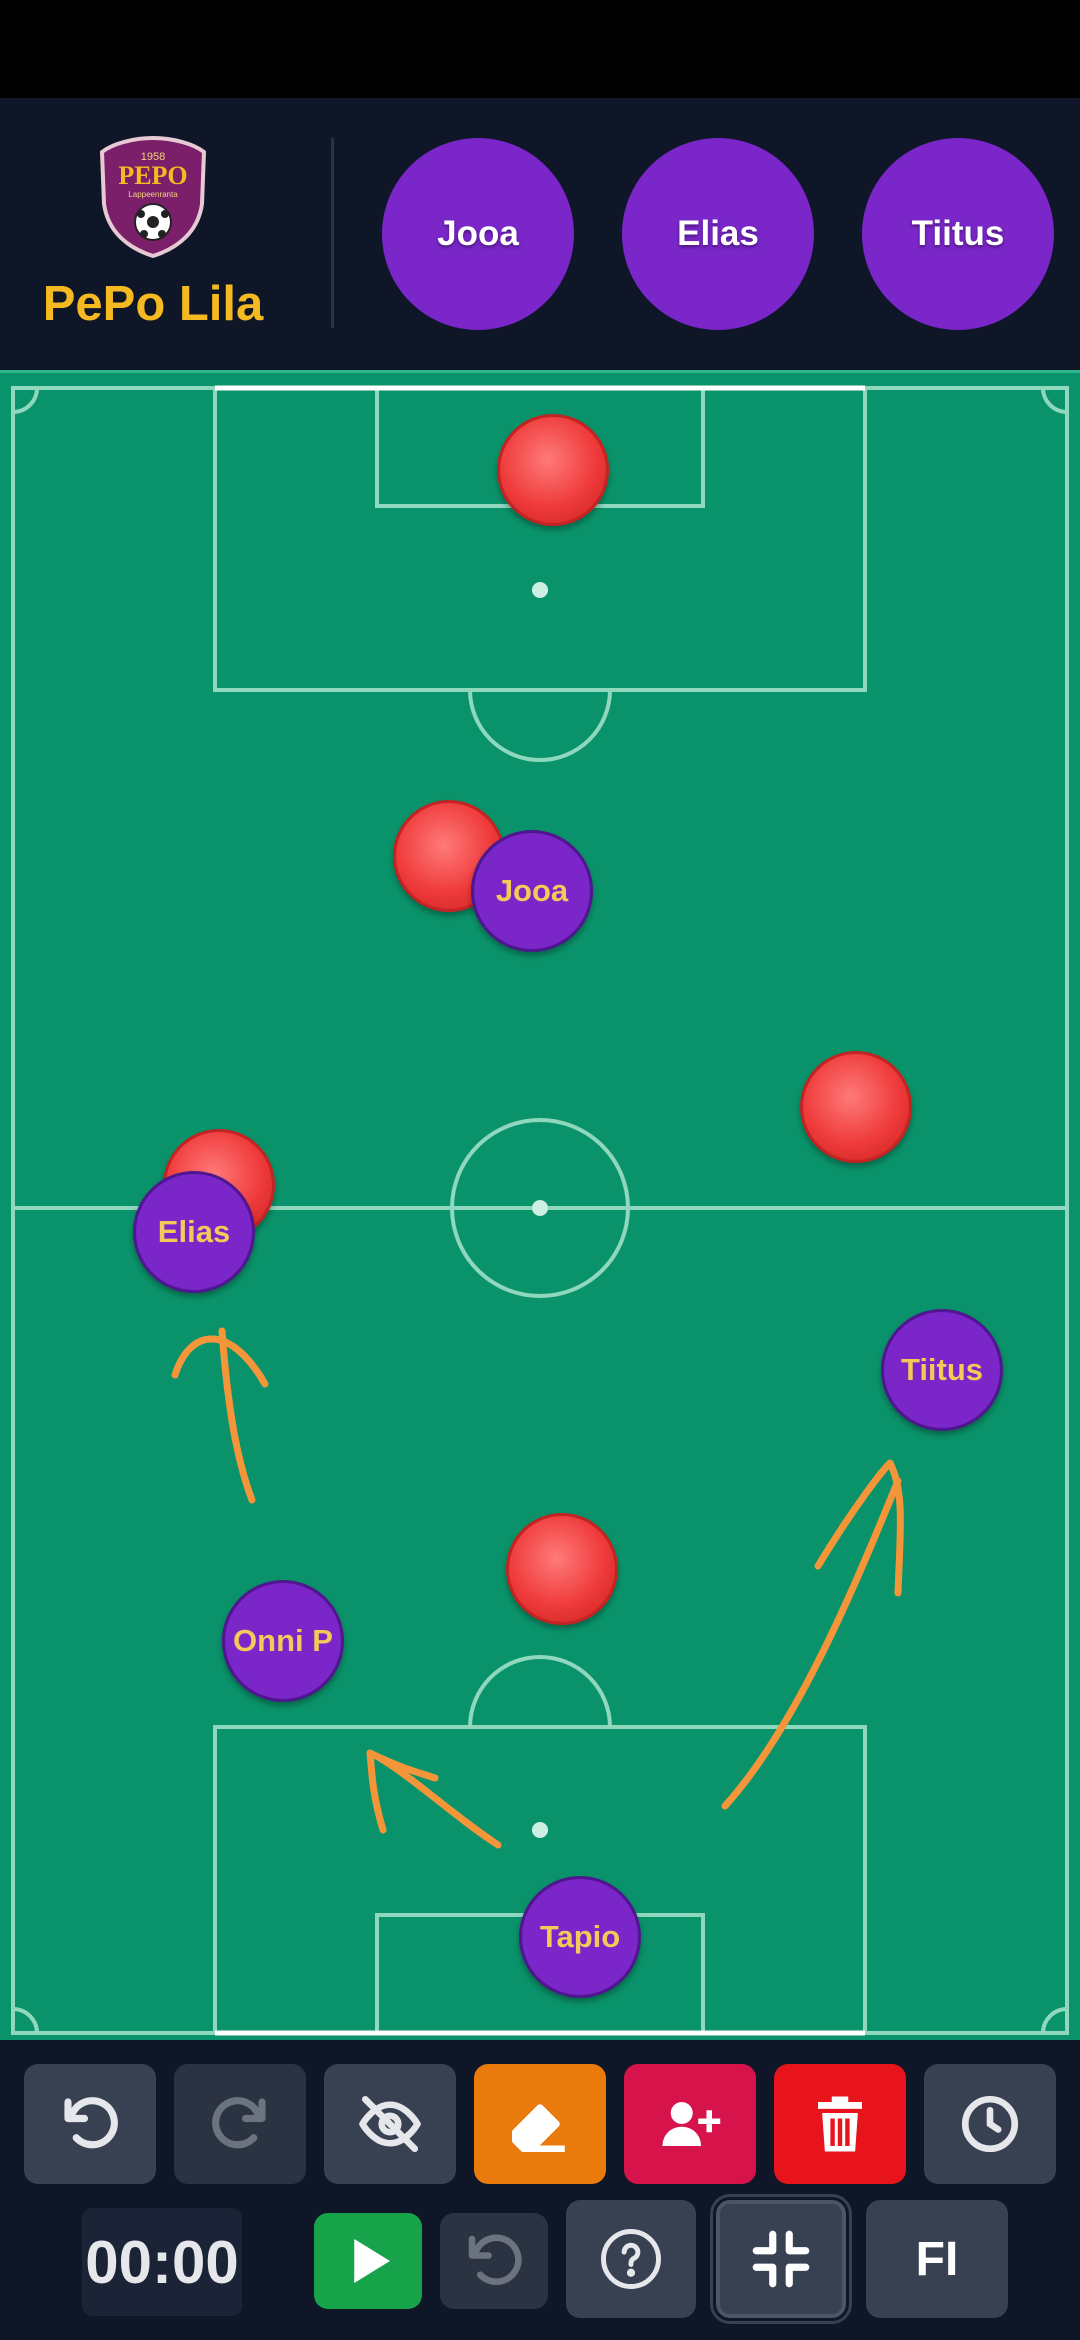 The height and width of the screenshot is (2340, 1080). What do you see at coordinates (540, 2190) in the screenshot?
I see `toolbar: 00:00 FI` at bounding box center [540, 2190].